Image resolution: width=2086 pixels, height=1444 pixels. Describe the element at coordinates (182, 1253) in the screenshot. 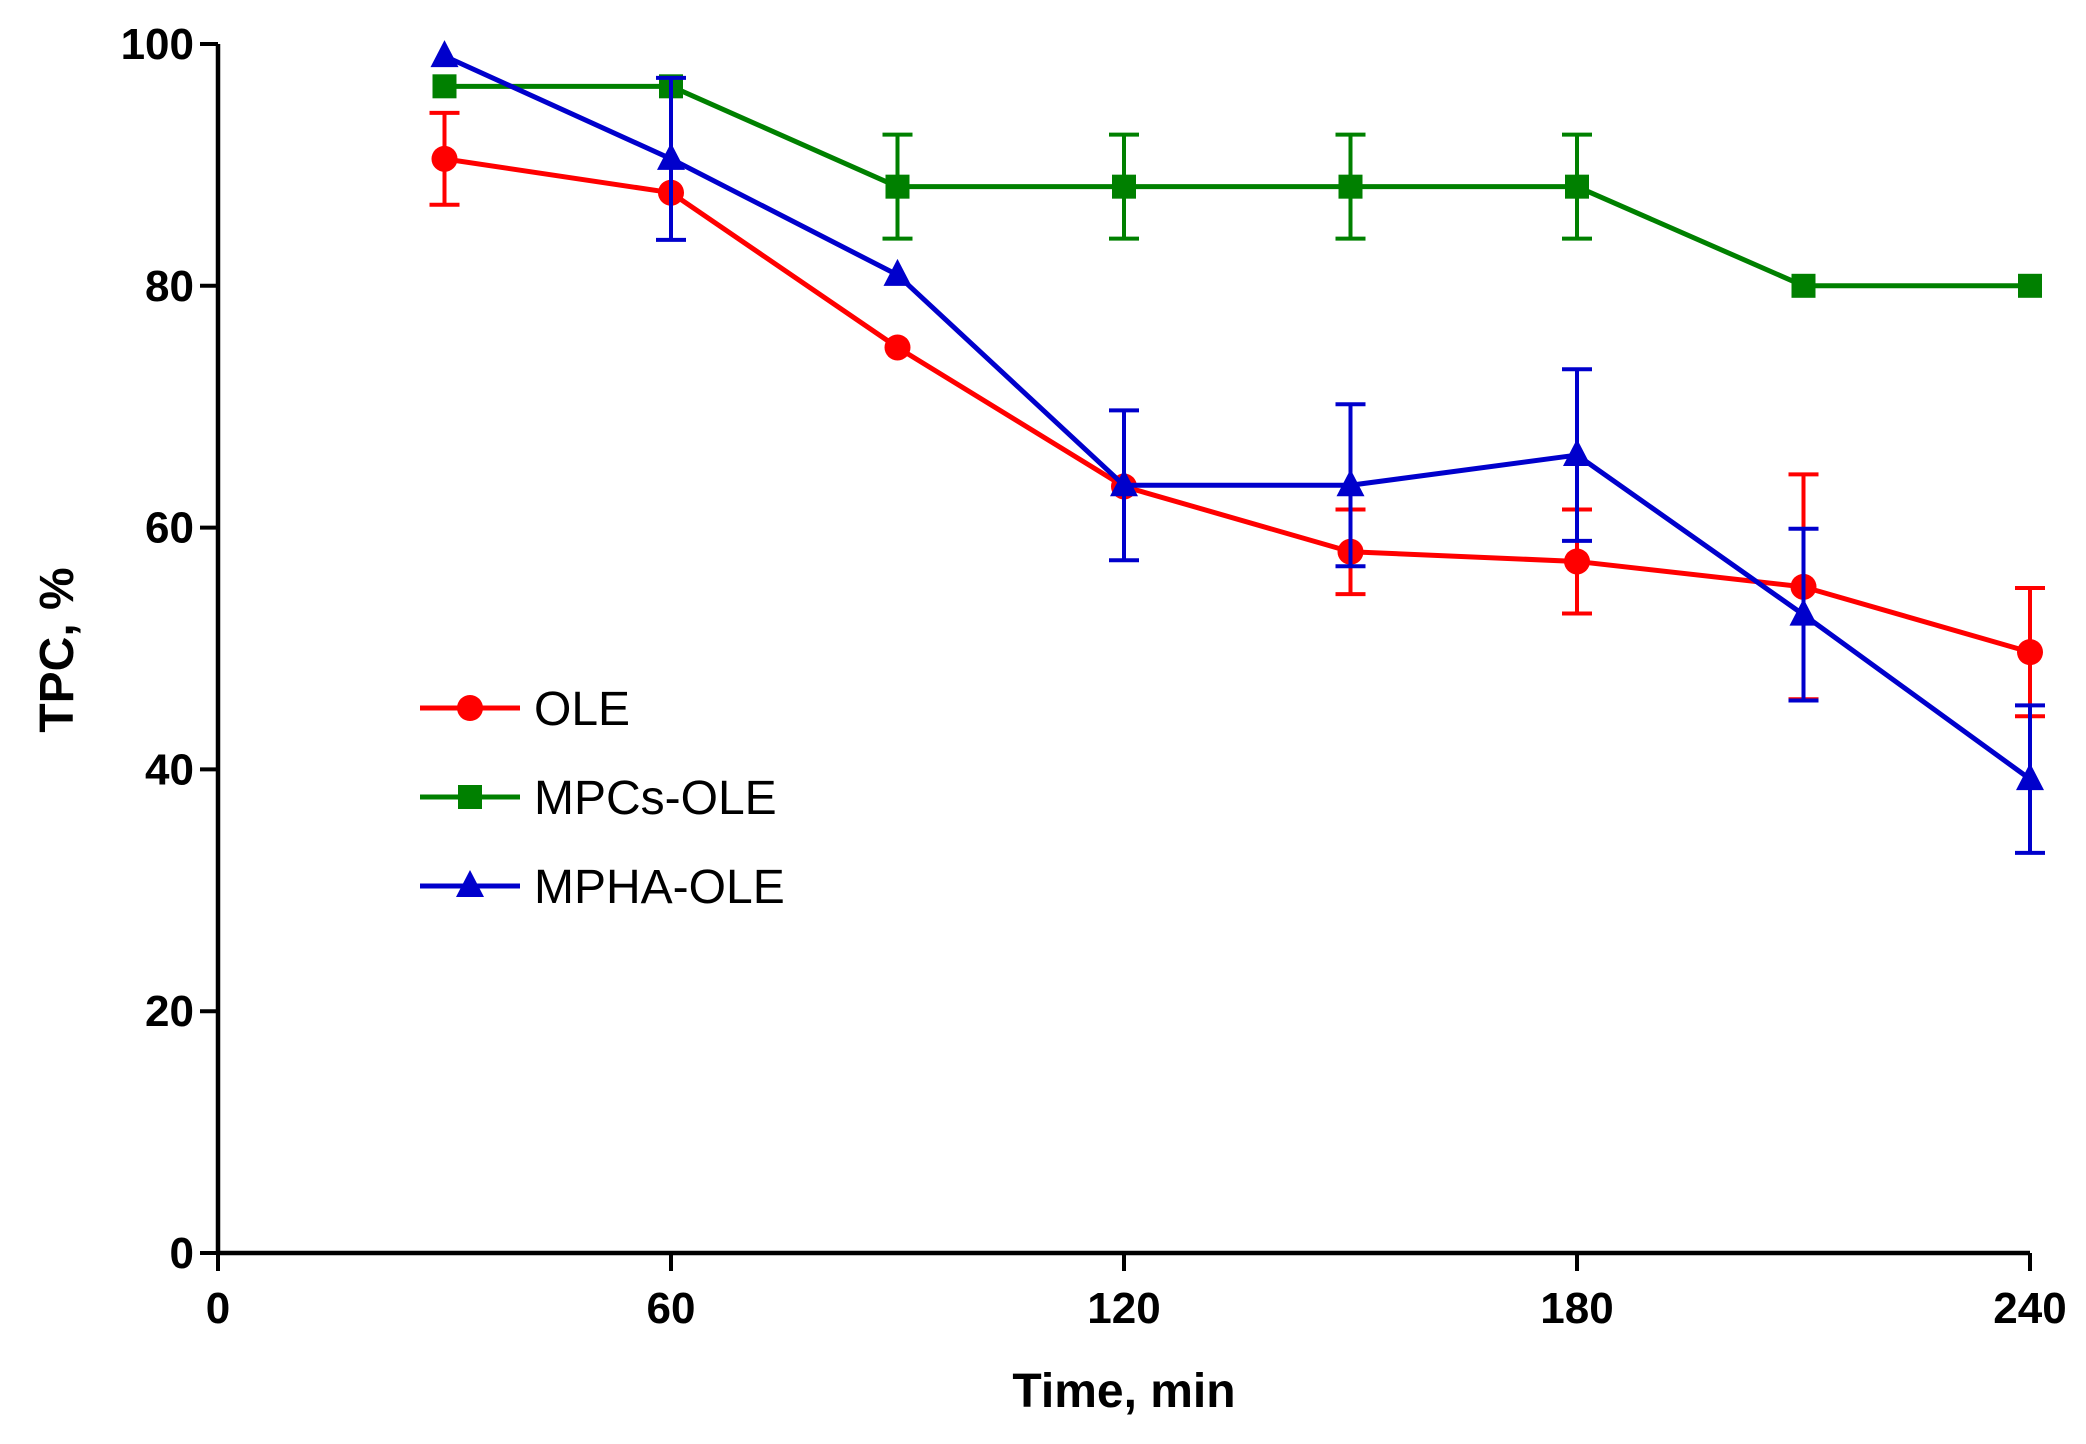

I see `y-tick-label: 0` at that location.